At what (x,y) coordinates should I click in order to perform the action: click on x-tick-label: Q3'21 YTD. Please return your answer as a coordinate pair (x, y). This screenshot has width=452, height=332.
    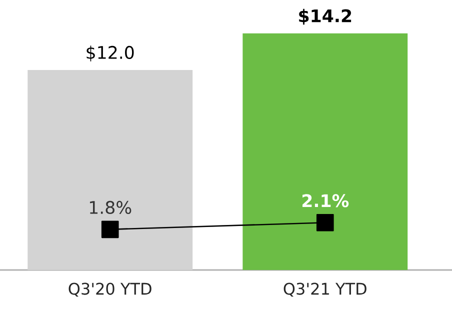
    Looking at the image, I should click on (325, 289).